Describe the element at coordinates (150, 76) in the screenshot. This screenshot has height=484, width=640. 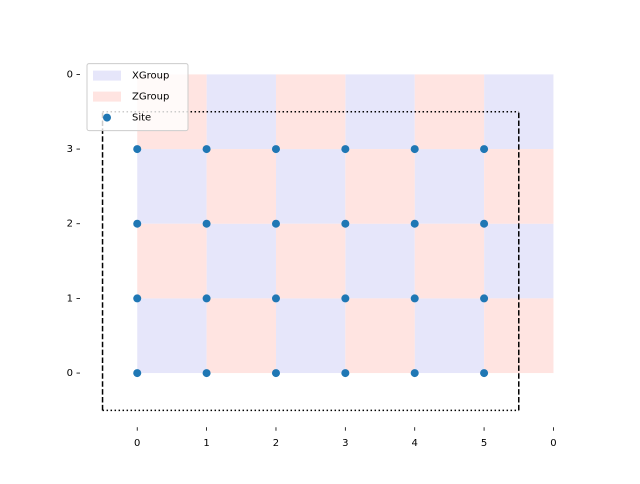
I see `legend-label: XGroup` at that location.